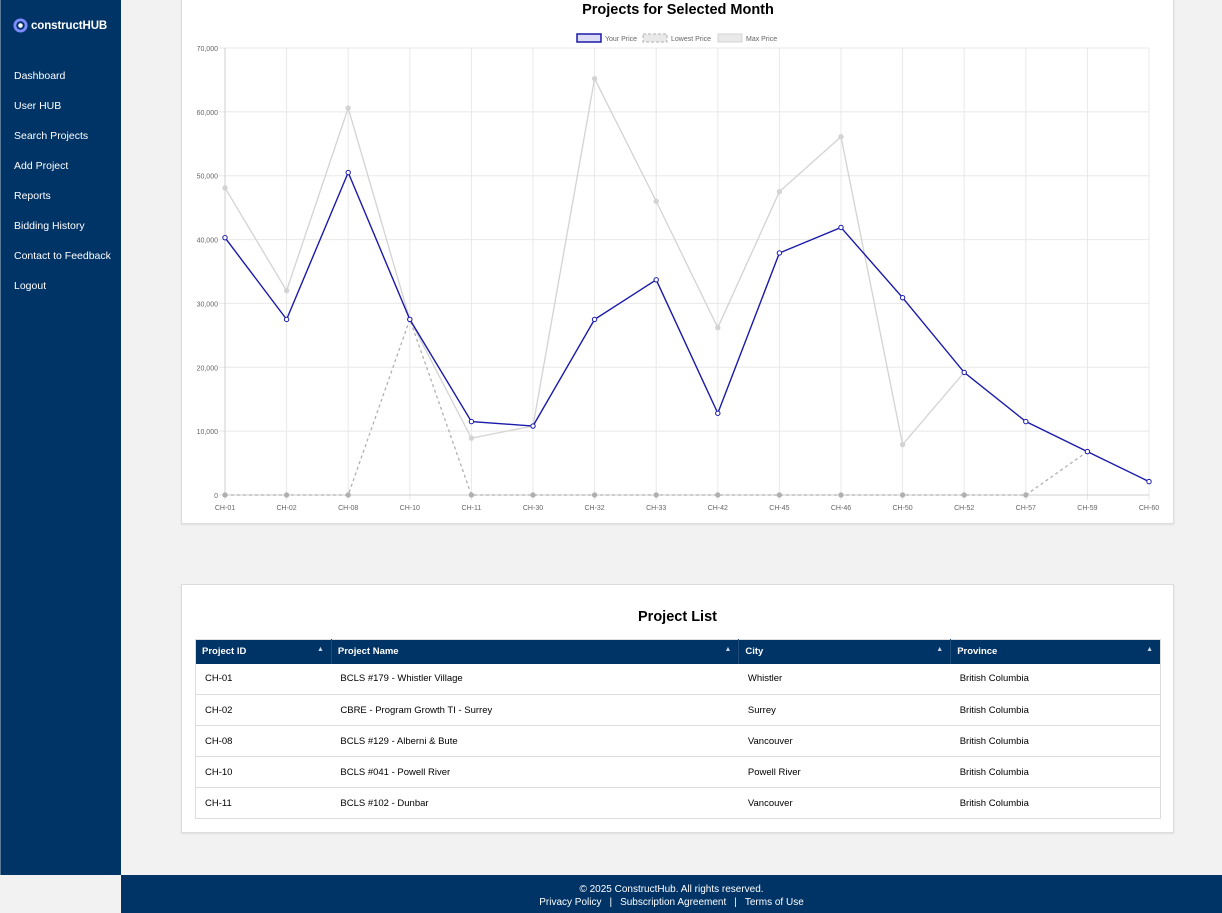 The height and width of the screenshot is (913, 1222). I want to click on cell-city: Surrey, so click(844, 710).